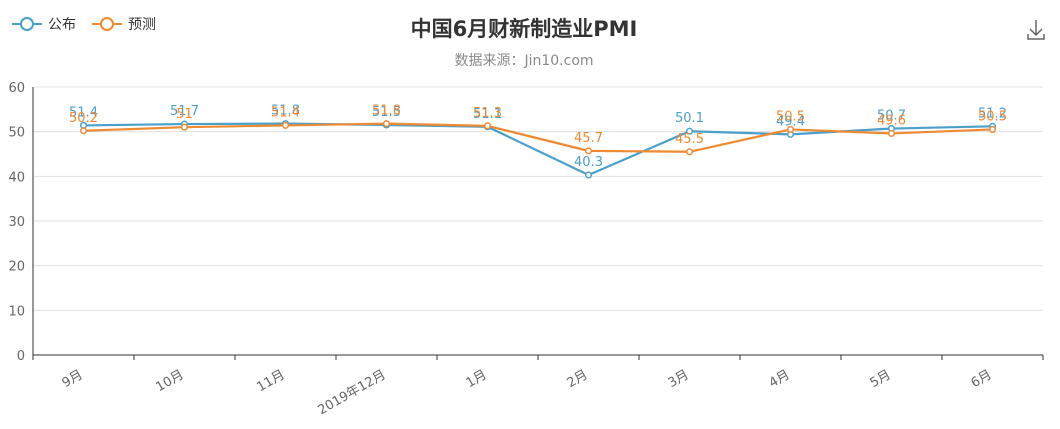 This screenshot has width=1060, height=429. Describe the element at coordinates (16, 311) in the screenshot. I see `y-tick-label: 10` at that location.